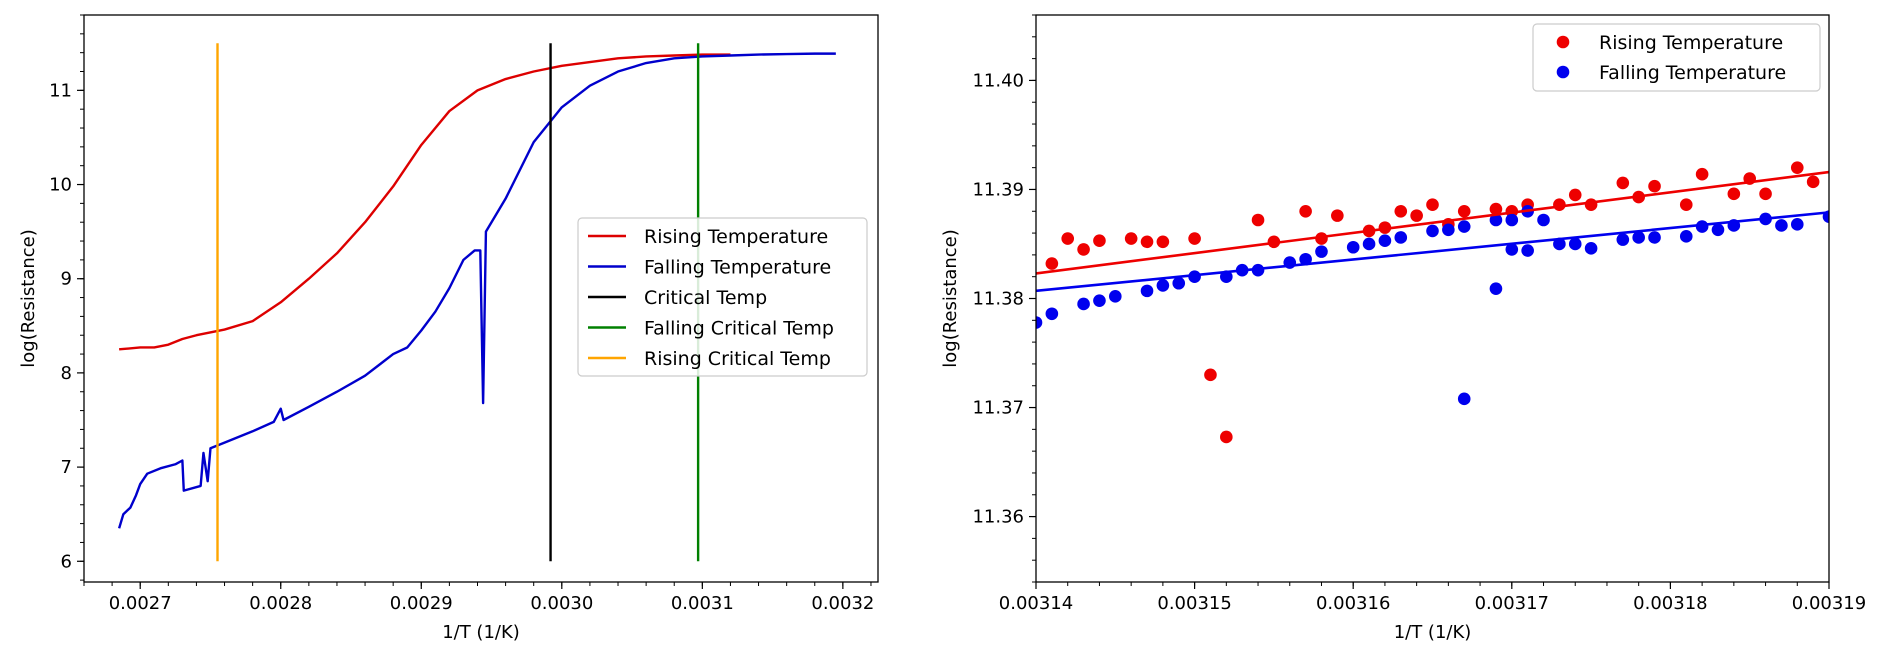 The image size is (1886, 659). I want to click on x-tick-label: 0.00314, so click(1036, 603).